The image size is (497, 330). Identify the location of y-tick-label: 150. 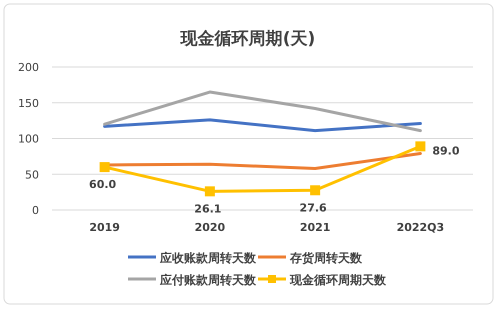
(28, 103).